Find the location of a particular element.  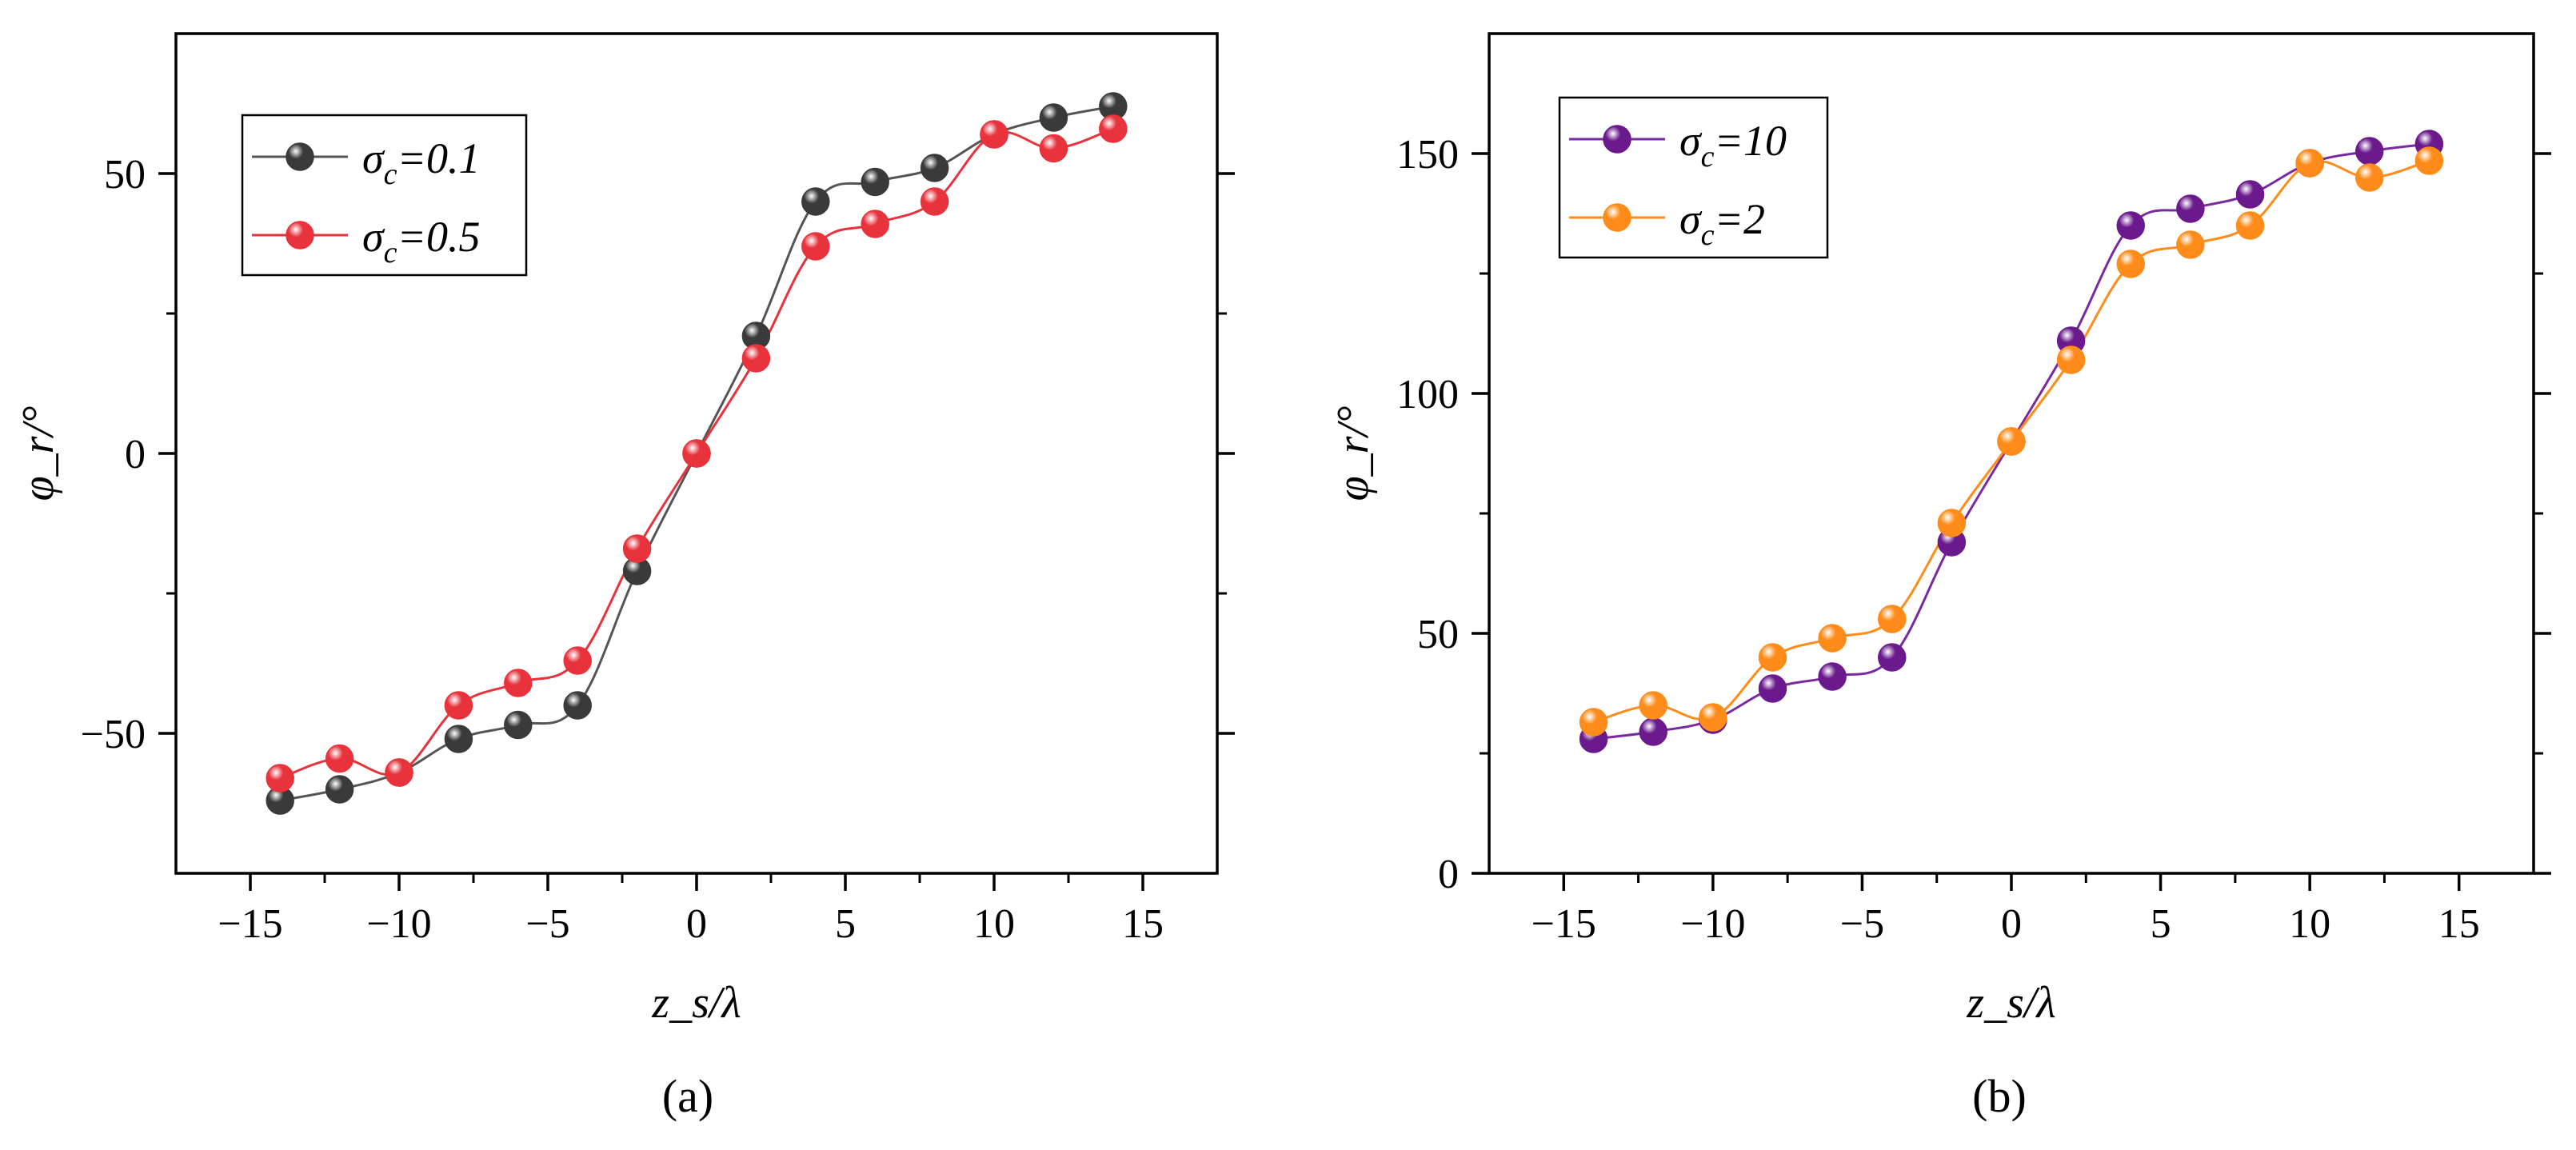

x-tick-label: 5 is located at coordinates (845, 924).